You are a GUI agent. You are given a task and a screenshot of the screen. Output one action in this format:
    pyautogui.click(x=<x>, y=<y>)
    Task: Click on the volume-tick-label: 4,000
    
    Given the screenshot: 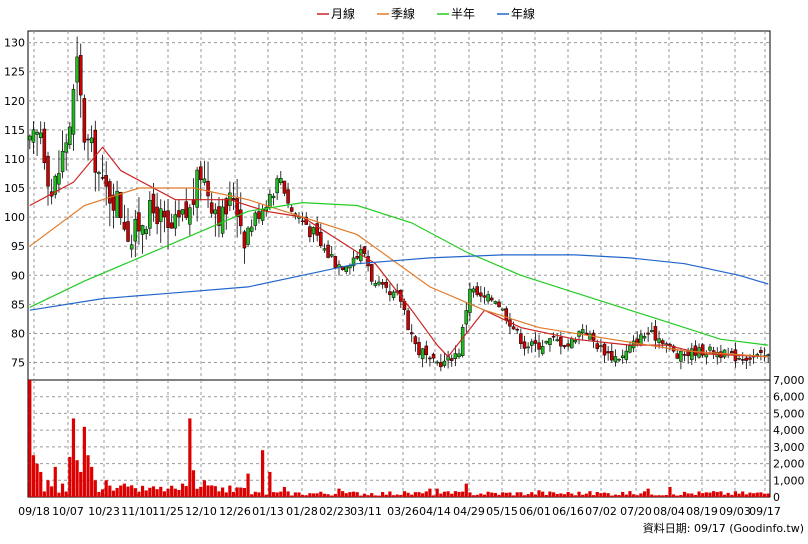 What is the action you would take?
    pyautogui.click(x=789, y=430)
    